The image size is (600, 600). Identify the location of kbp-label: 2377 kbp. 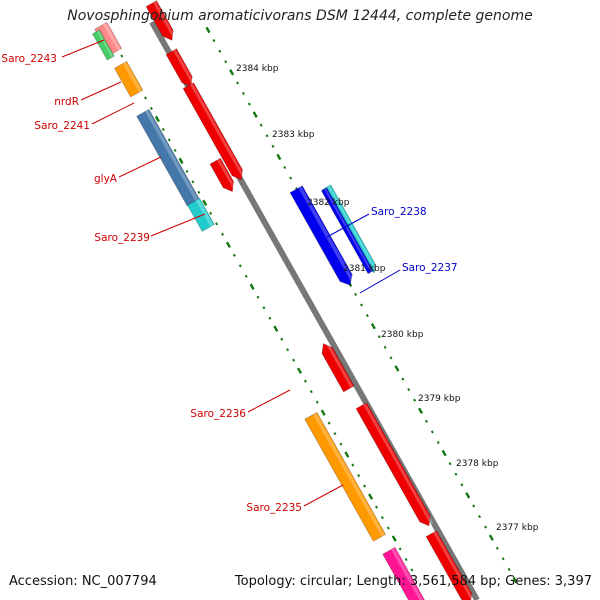
(517, 528).